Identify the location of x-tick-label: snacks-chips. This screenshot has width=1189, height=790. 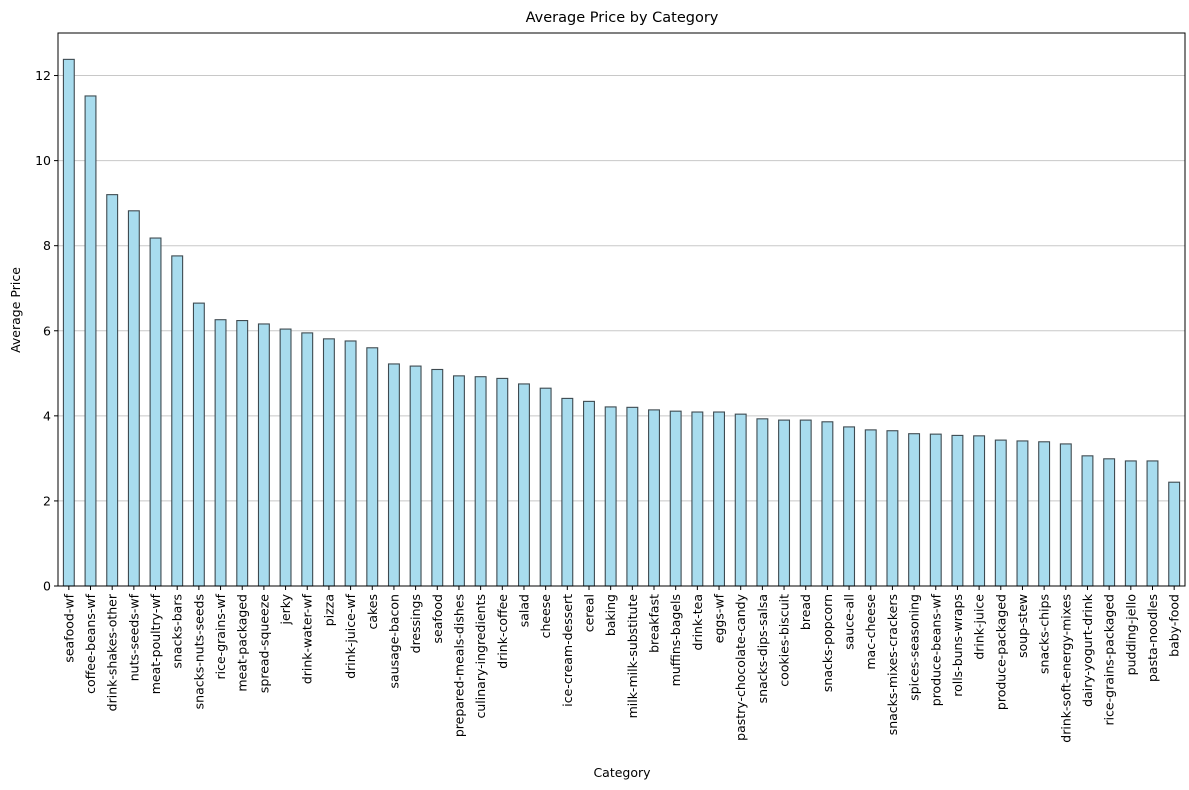
(1044, 634).